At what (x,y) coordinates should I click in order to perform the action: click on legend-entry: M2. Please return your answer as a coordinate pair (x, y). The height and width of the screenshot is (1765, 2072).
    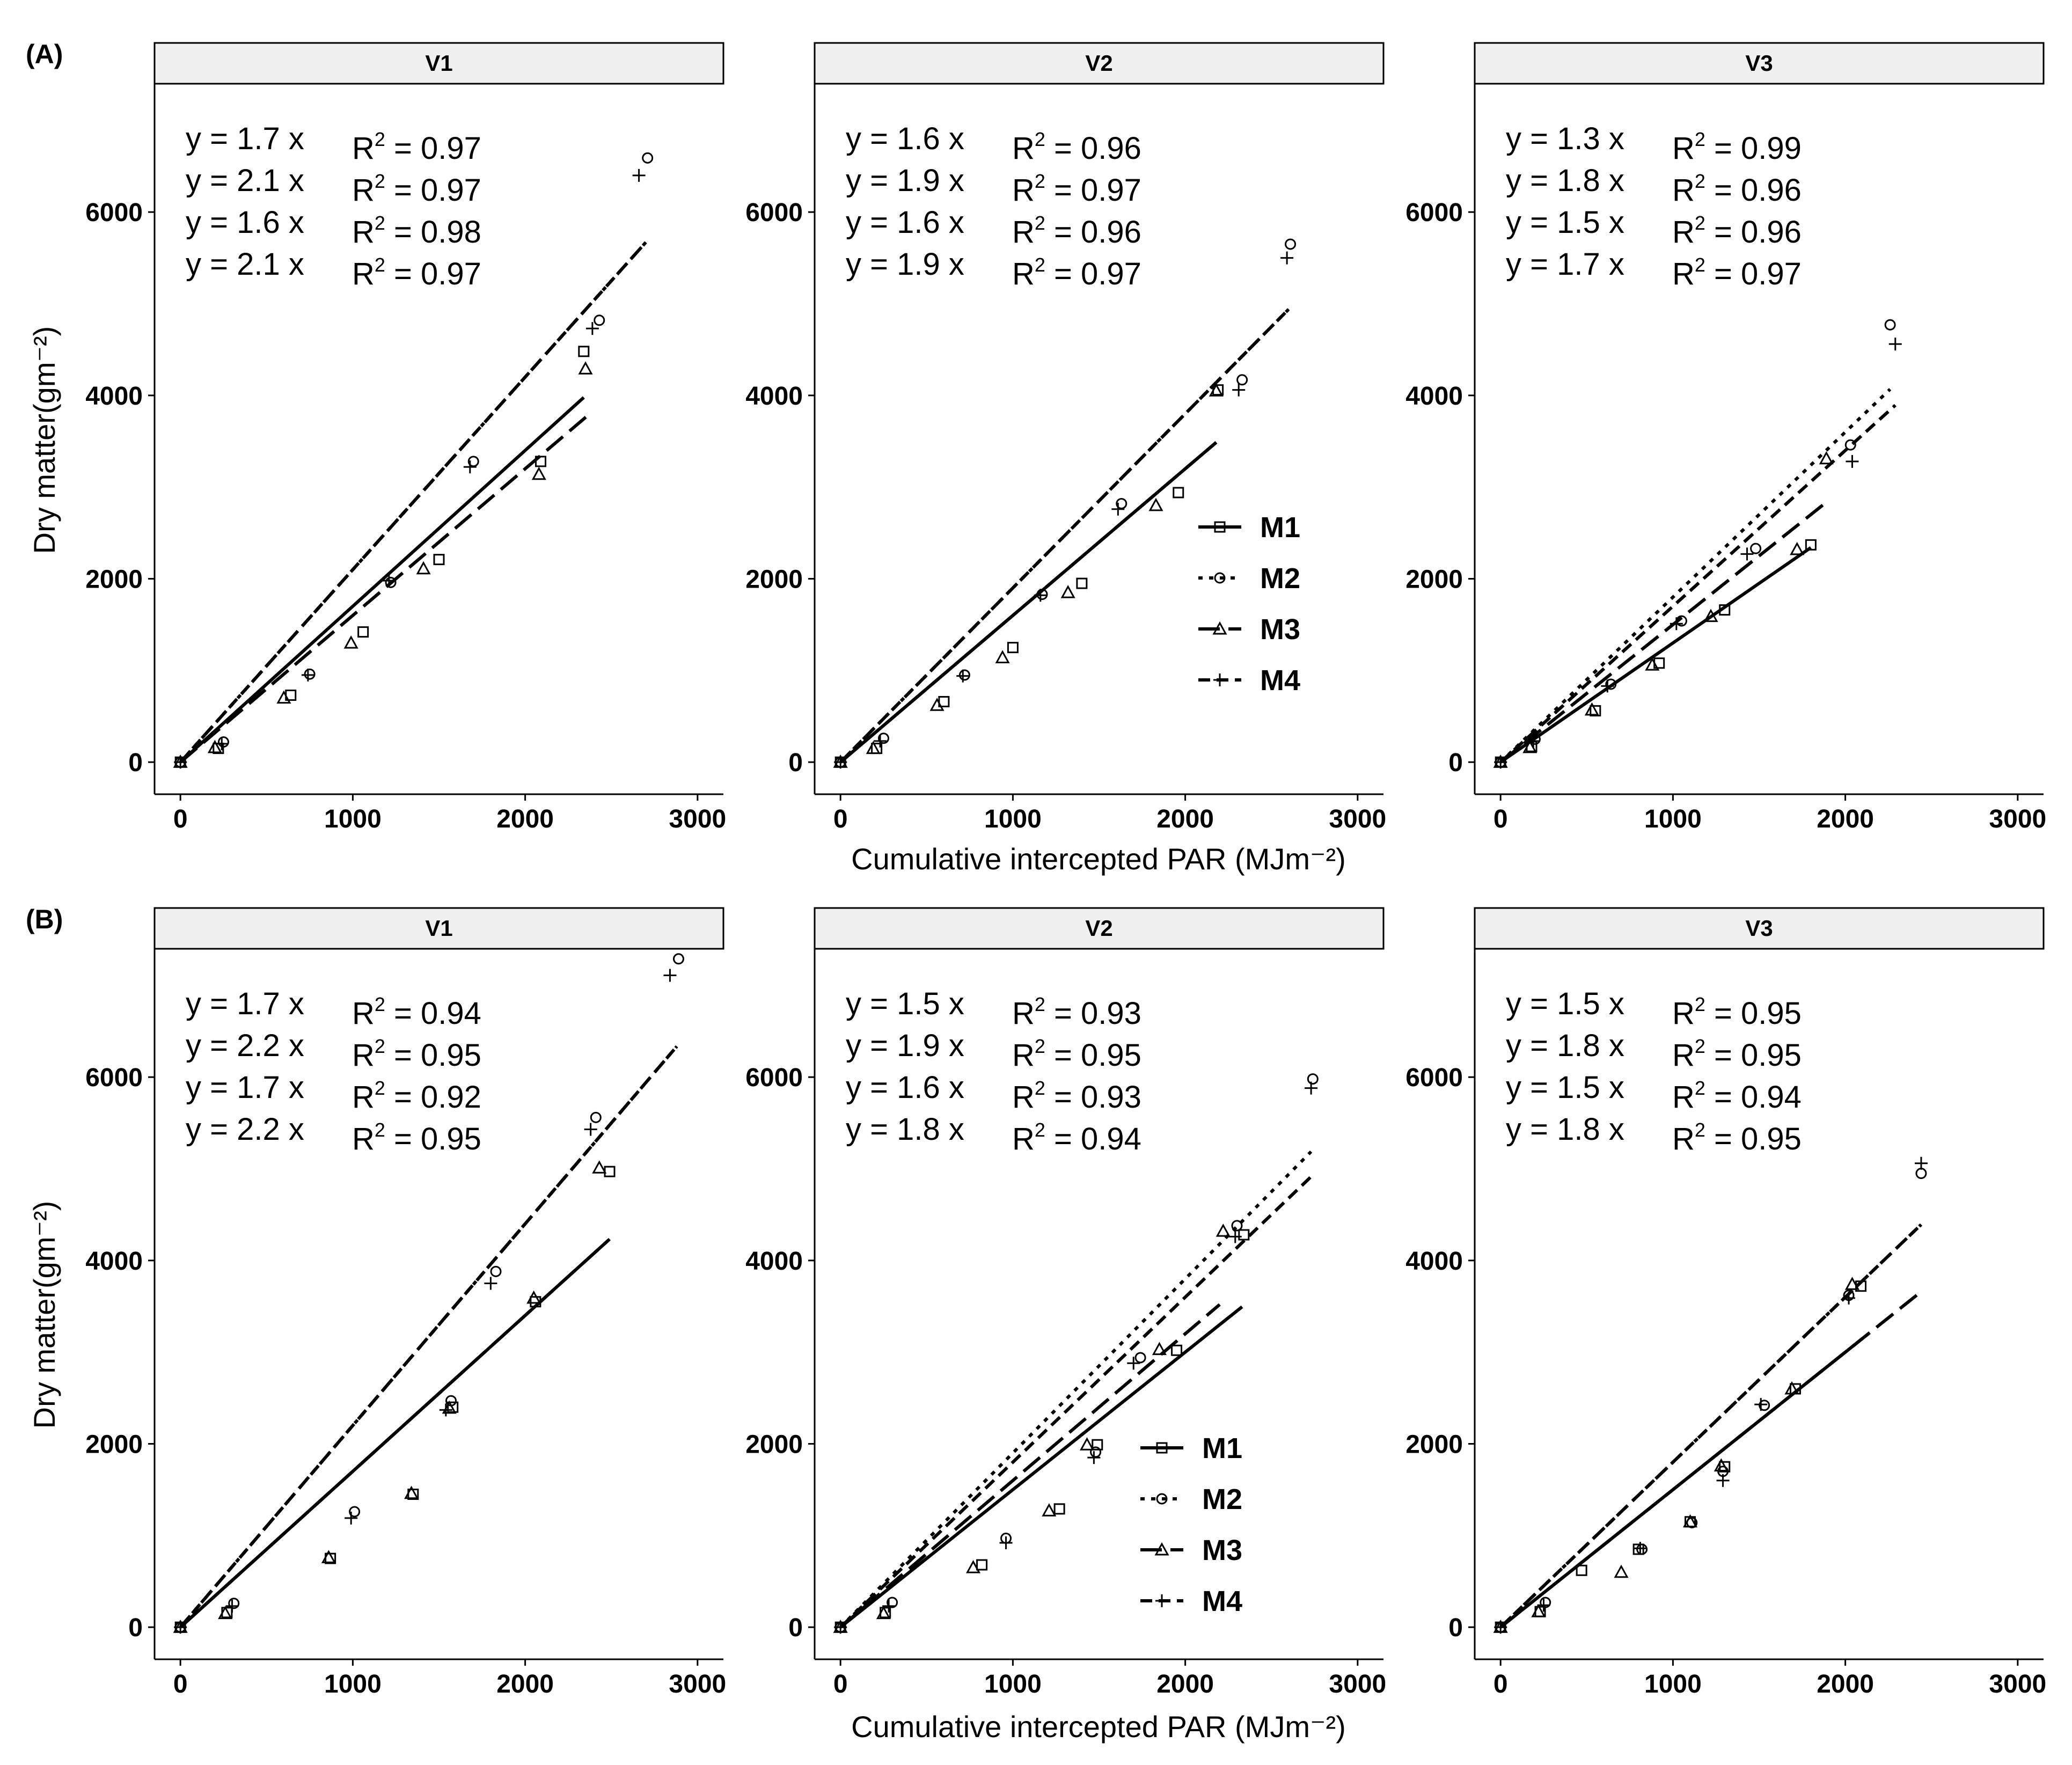
    Looking at the image, I should click on (1280, 578).